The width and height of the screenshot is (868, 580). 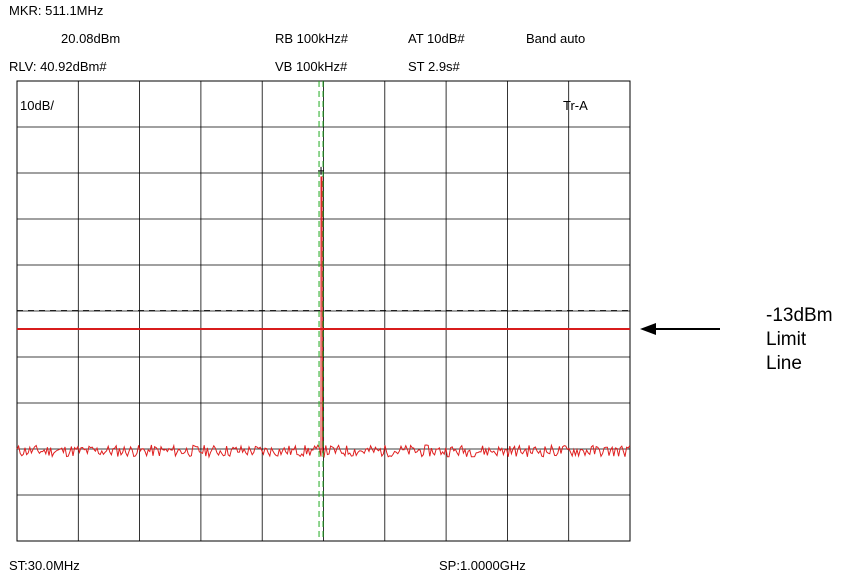 I want to click on band-mode: Band auto, so click(x=556, y=38).